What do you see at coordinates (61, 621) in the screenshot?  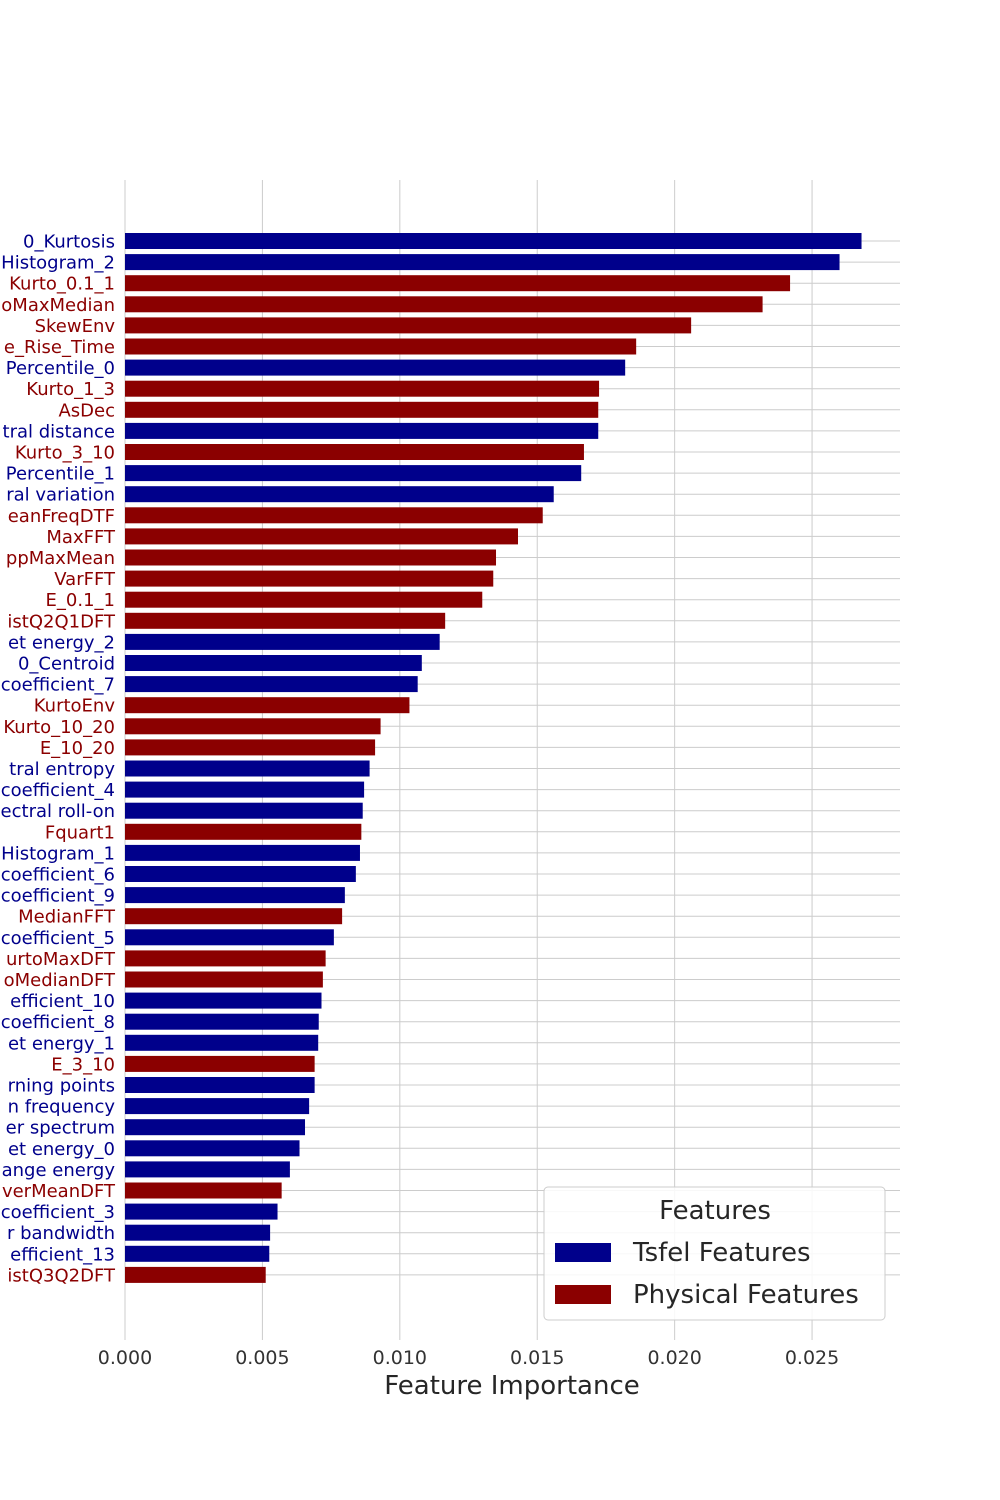 I see `category-label: istQ2Q1DFT` at bounding box center [61, 621].